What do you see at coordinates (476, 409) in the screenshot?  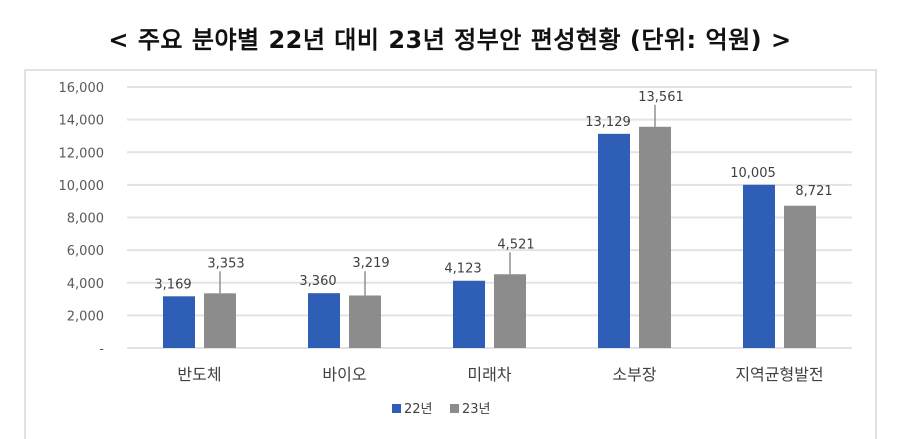 I see `legend-label: 23년` at bounding box center [476, 409].